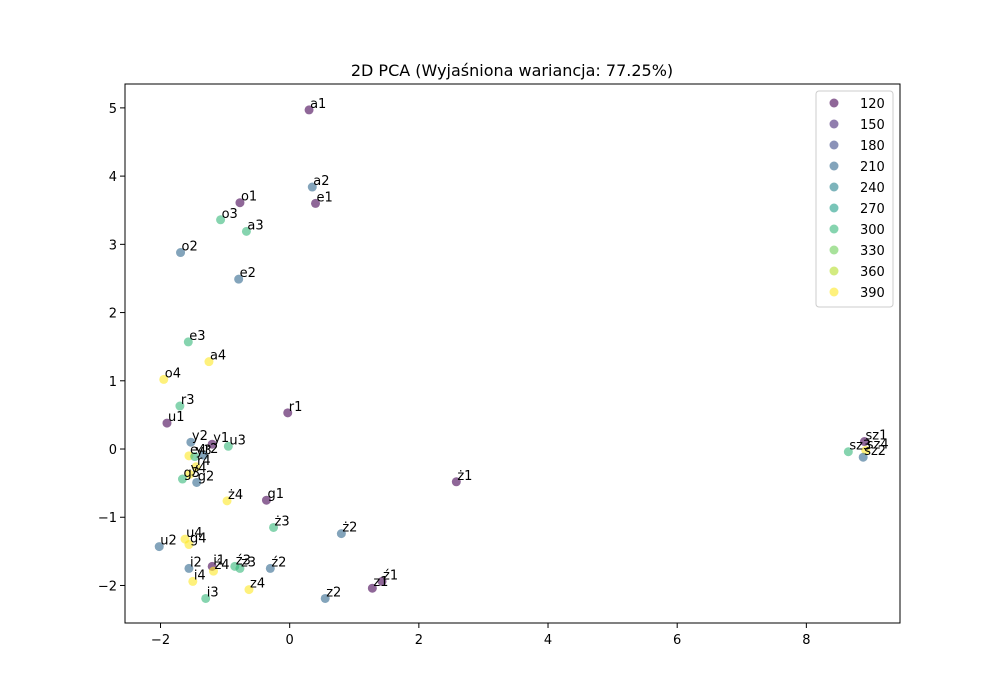 The height and width of the screenshot is (700, 1000). What do you see at coordinates (255, 225) in the screenshot?
I see `point-label: a3` at bounding box center [255, 225].